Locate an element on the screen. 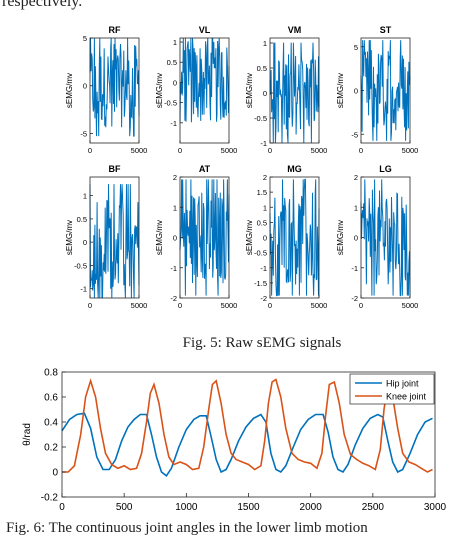  x-tick-label: 500 is located at coordinates (124, 507).